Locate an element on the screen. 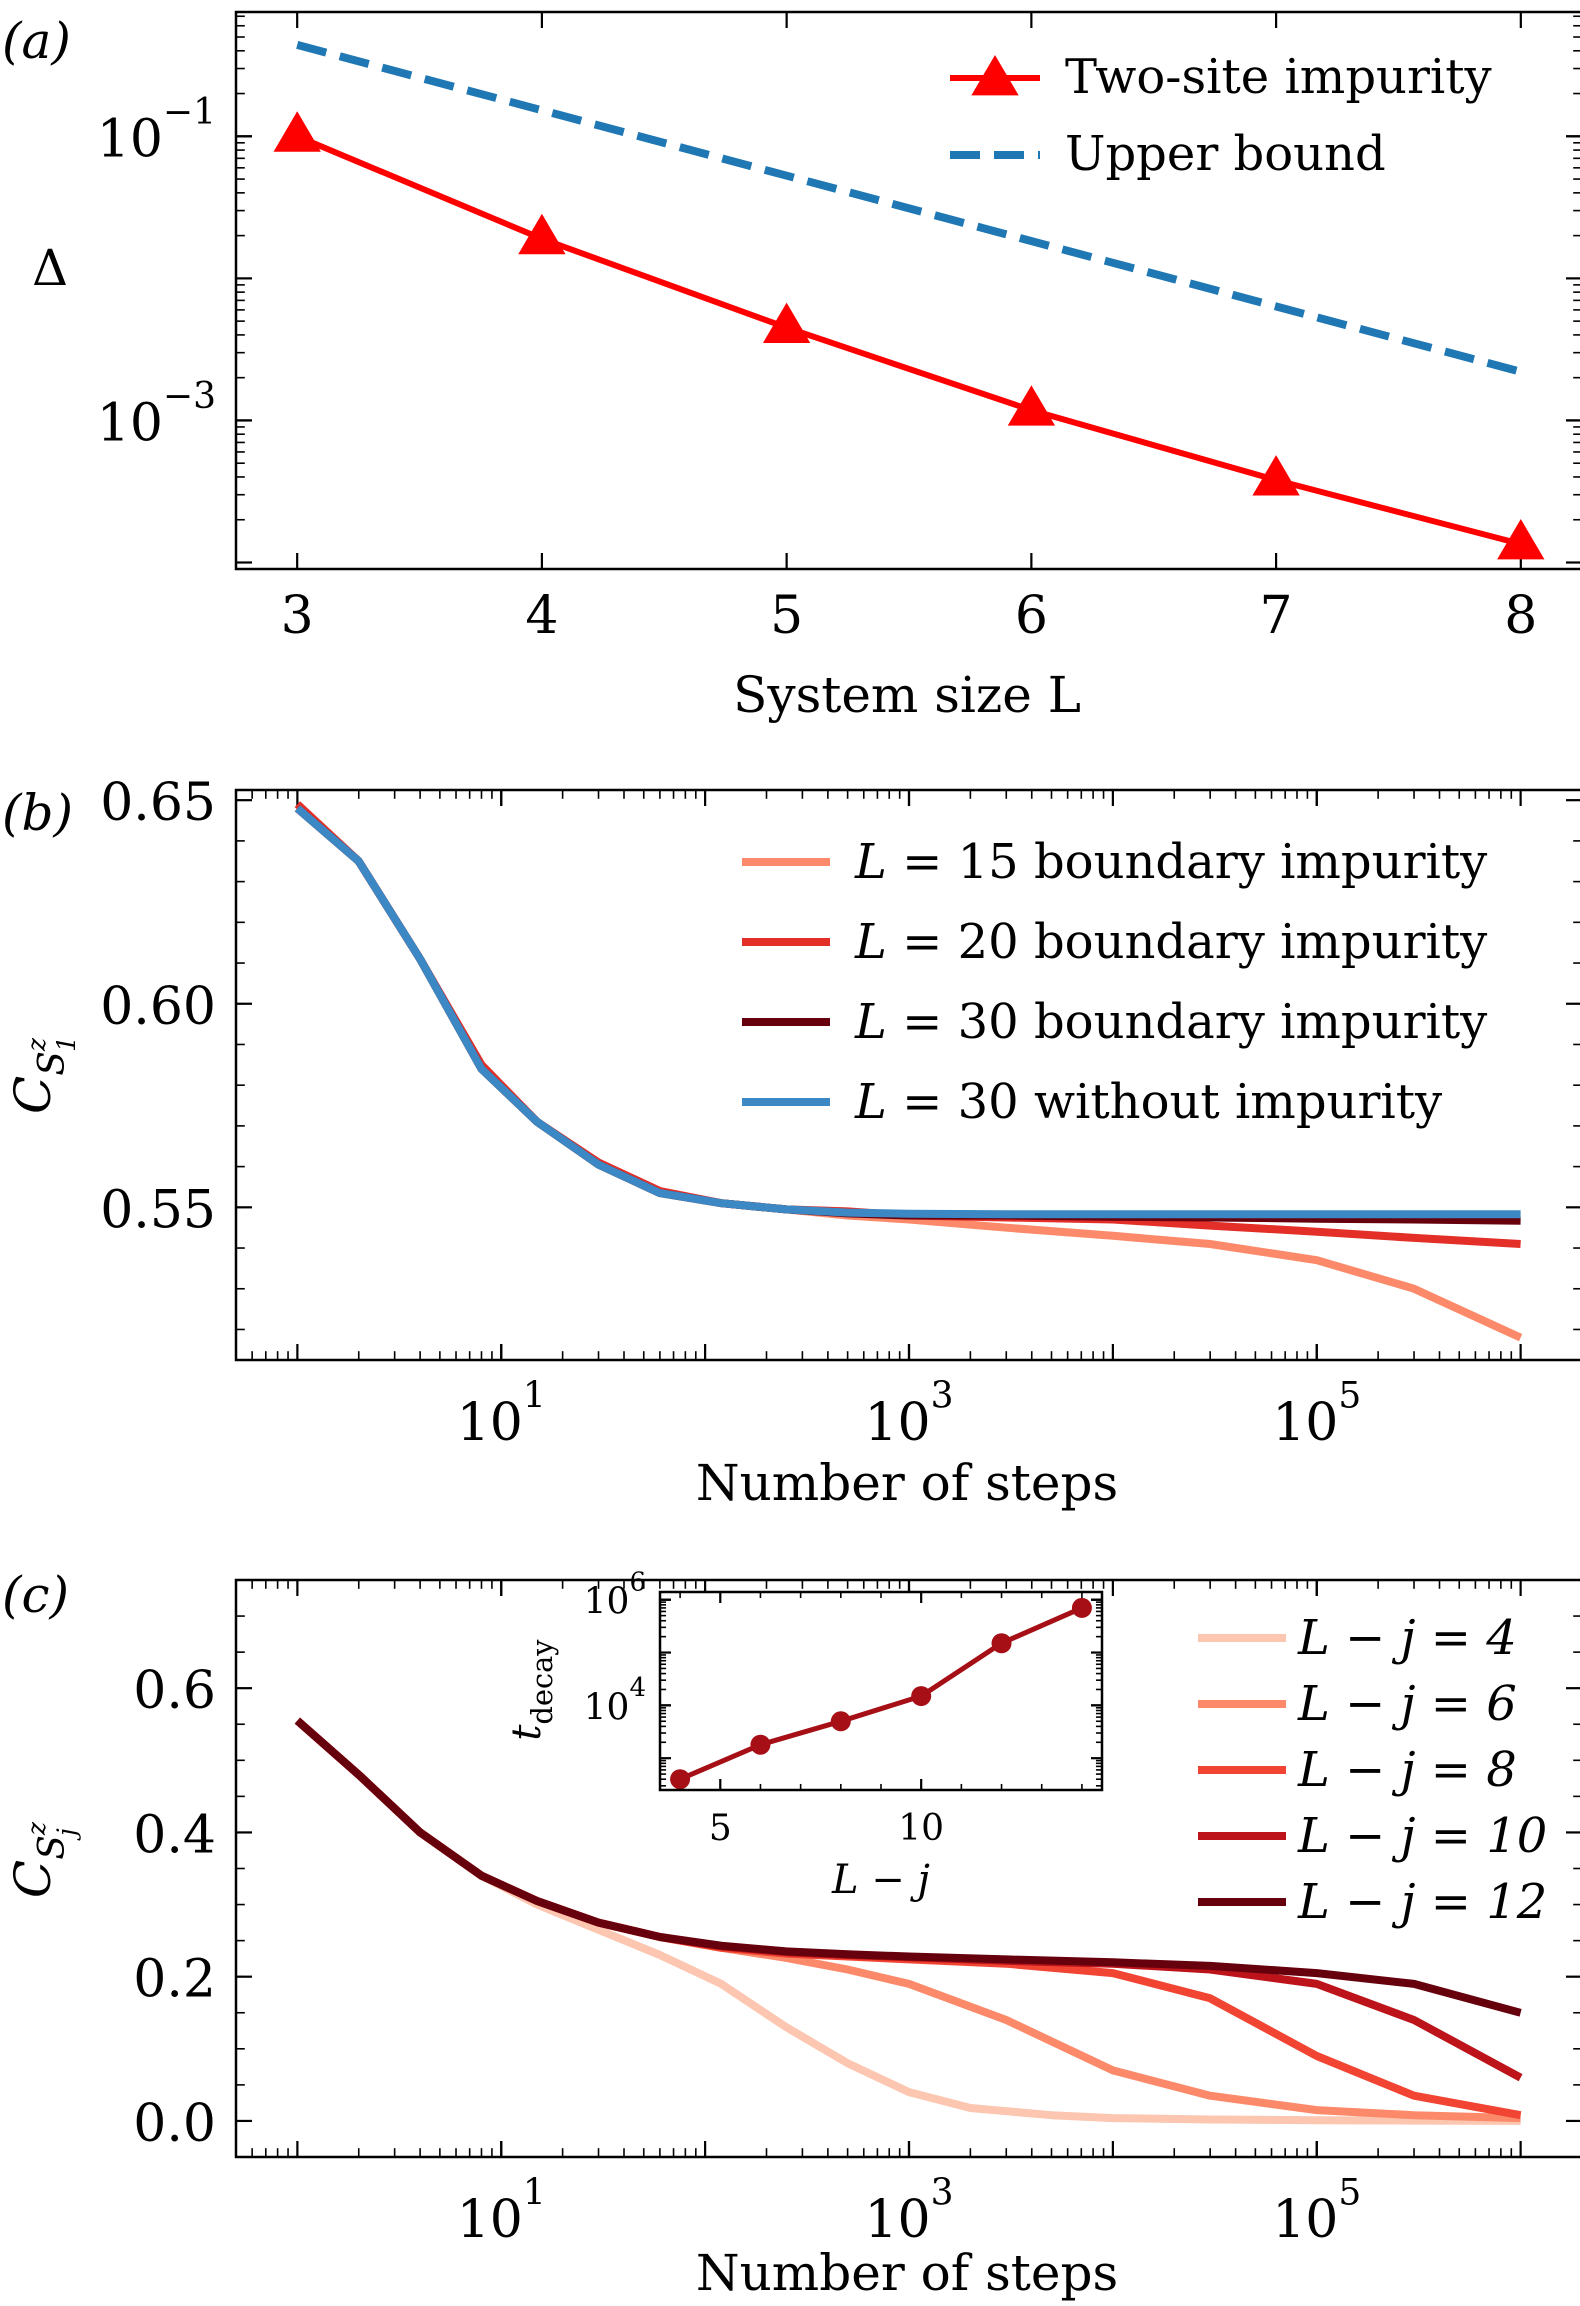 This screenshot has width=1580, height=2306. panel-c-xlabel: Number of steps is located at coordinates (907, 2273).